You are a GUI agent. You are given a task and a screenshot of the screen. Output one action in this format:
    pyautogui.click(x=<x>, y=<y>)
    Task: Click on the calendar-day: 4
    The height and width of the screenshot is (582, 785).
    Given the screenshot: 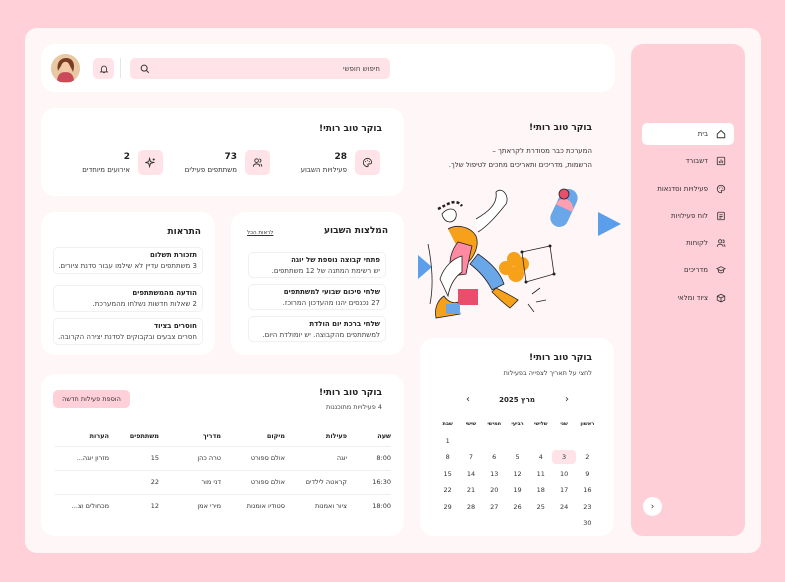 What is the action you would take?
    pyautogui.click(x=540, y=457)
    